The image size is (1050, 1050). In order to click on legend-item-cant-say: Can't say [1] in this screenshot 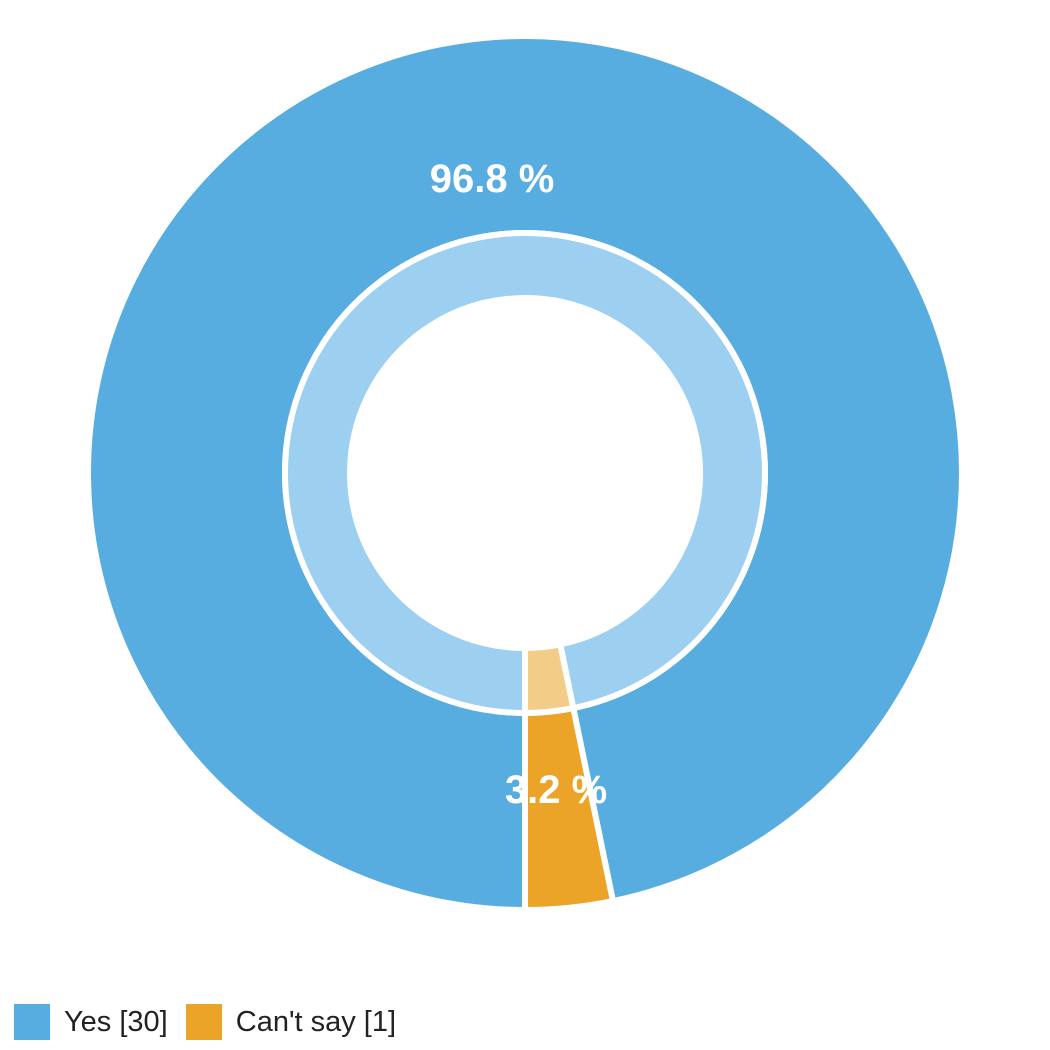, I will do `click(291, 1022)`.